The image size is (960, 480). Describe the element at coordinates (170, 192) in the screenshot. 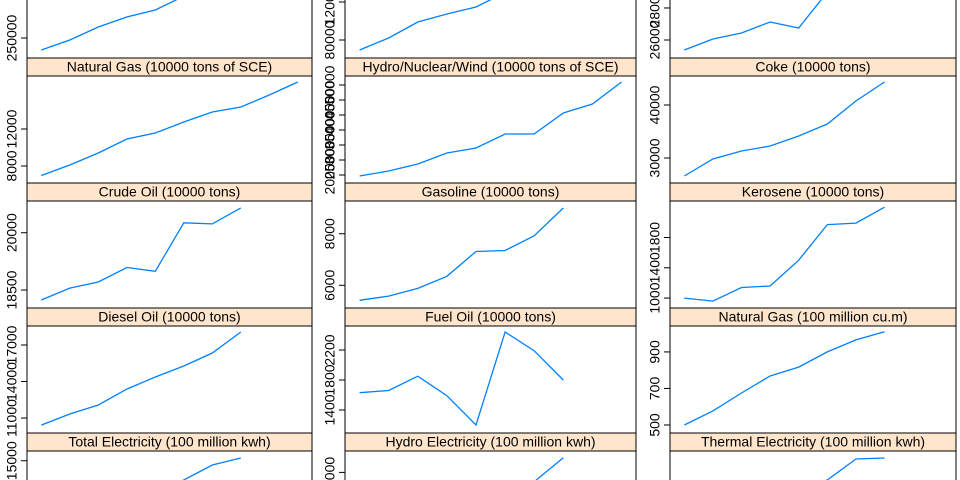

I see `strip-label: Crude Oil (10000 tons)` at that location.